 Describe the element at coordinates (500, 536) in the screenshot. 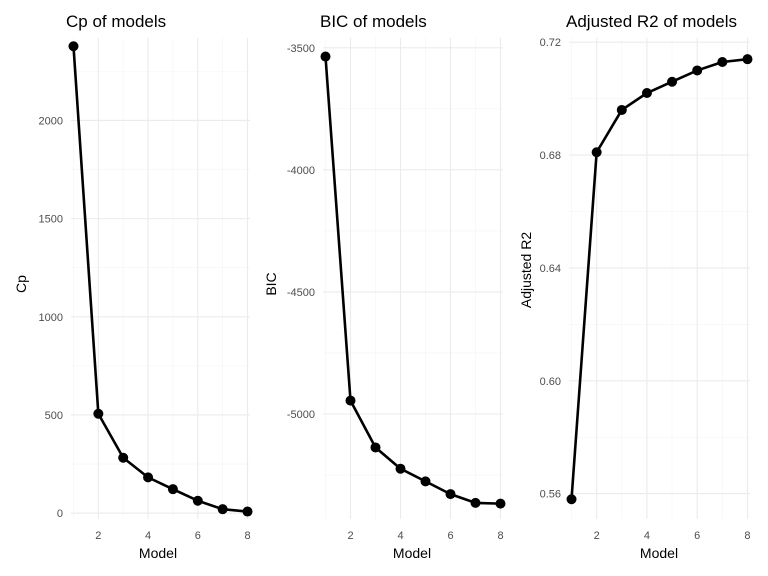

I see `bic-x-tick-label: 8` at that location.